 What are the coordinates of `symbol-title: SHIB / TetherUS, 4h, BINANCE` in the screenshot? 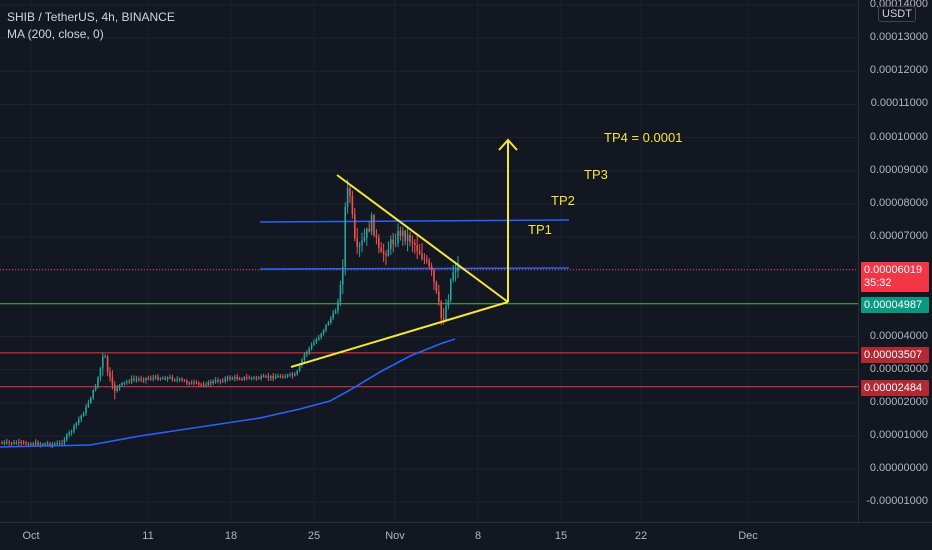 It's located at (91, 17).